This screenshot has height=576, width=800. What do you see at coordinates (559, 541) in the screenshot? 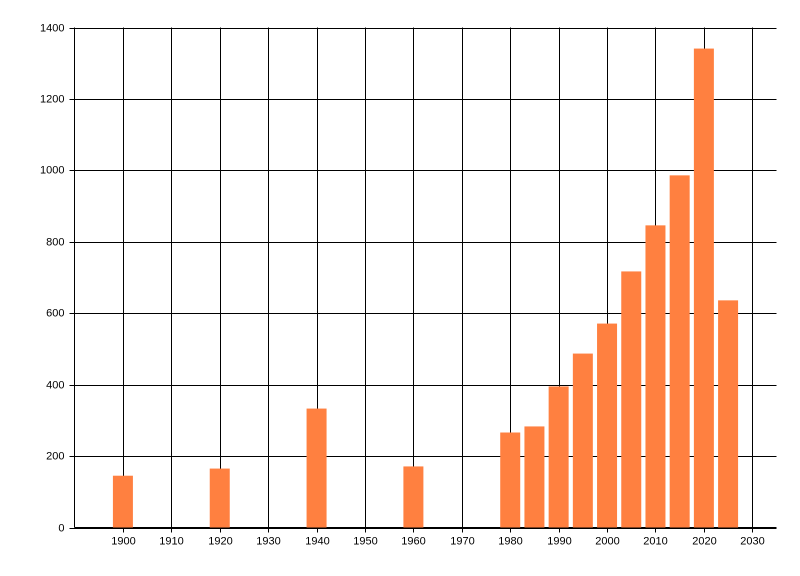
I see `x-tick-label: 1990` at bounding box center [559, 541].